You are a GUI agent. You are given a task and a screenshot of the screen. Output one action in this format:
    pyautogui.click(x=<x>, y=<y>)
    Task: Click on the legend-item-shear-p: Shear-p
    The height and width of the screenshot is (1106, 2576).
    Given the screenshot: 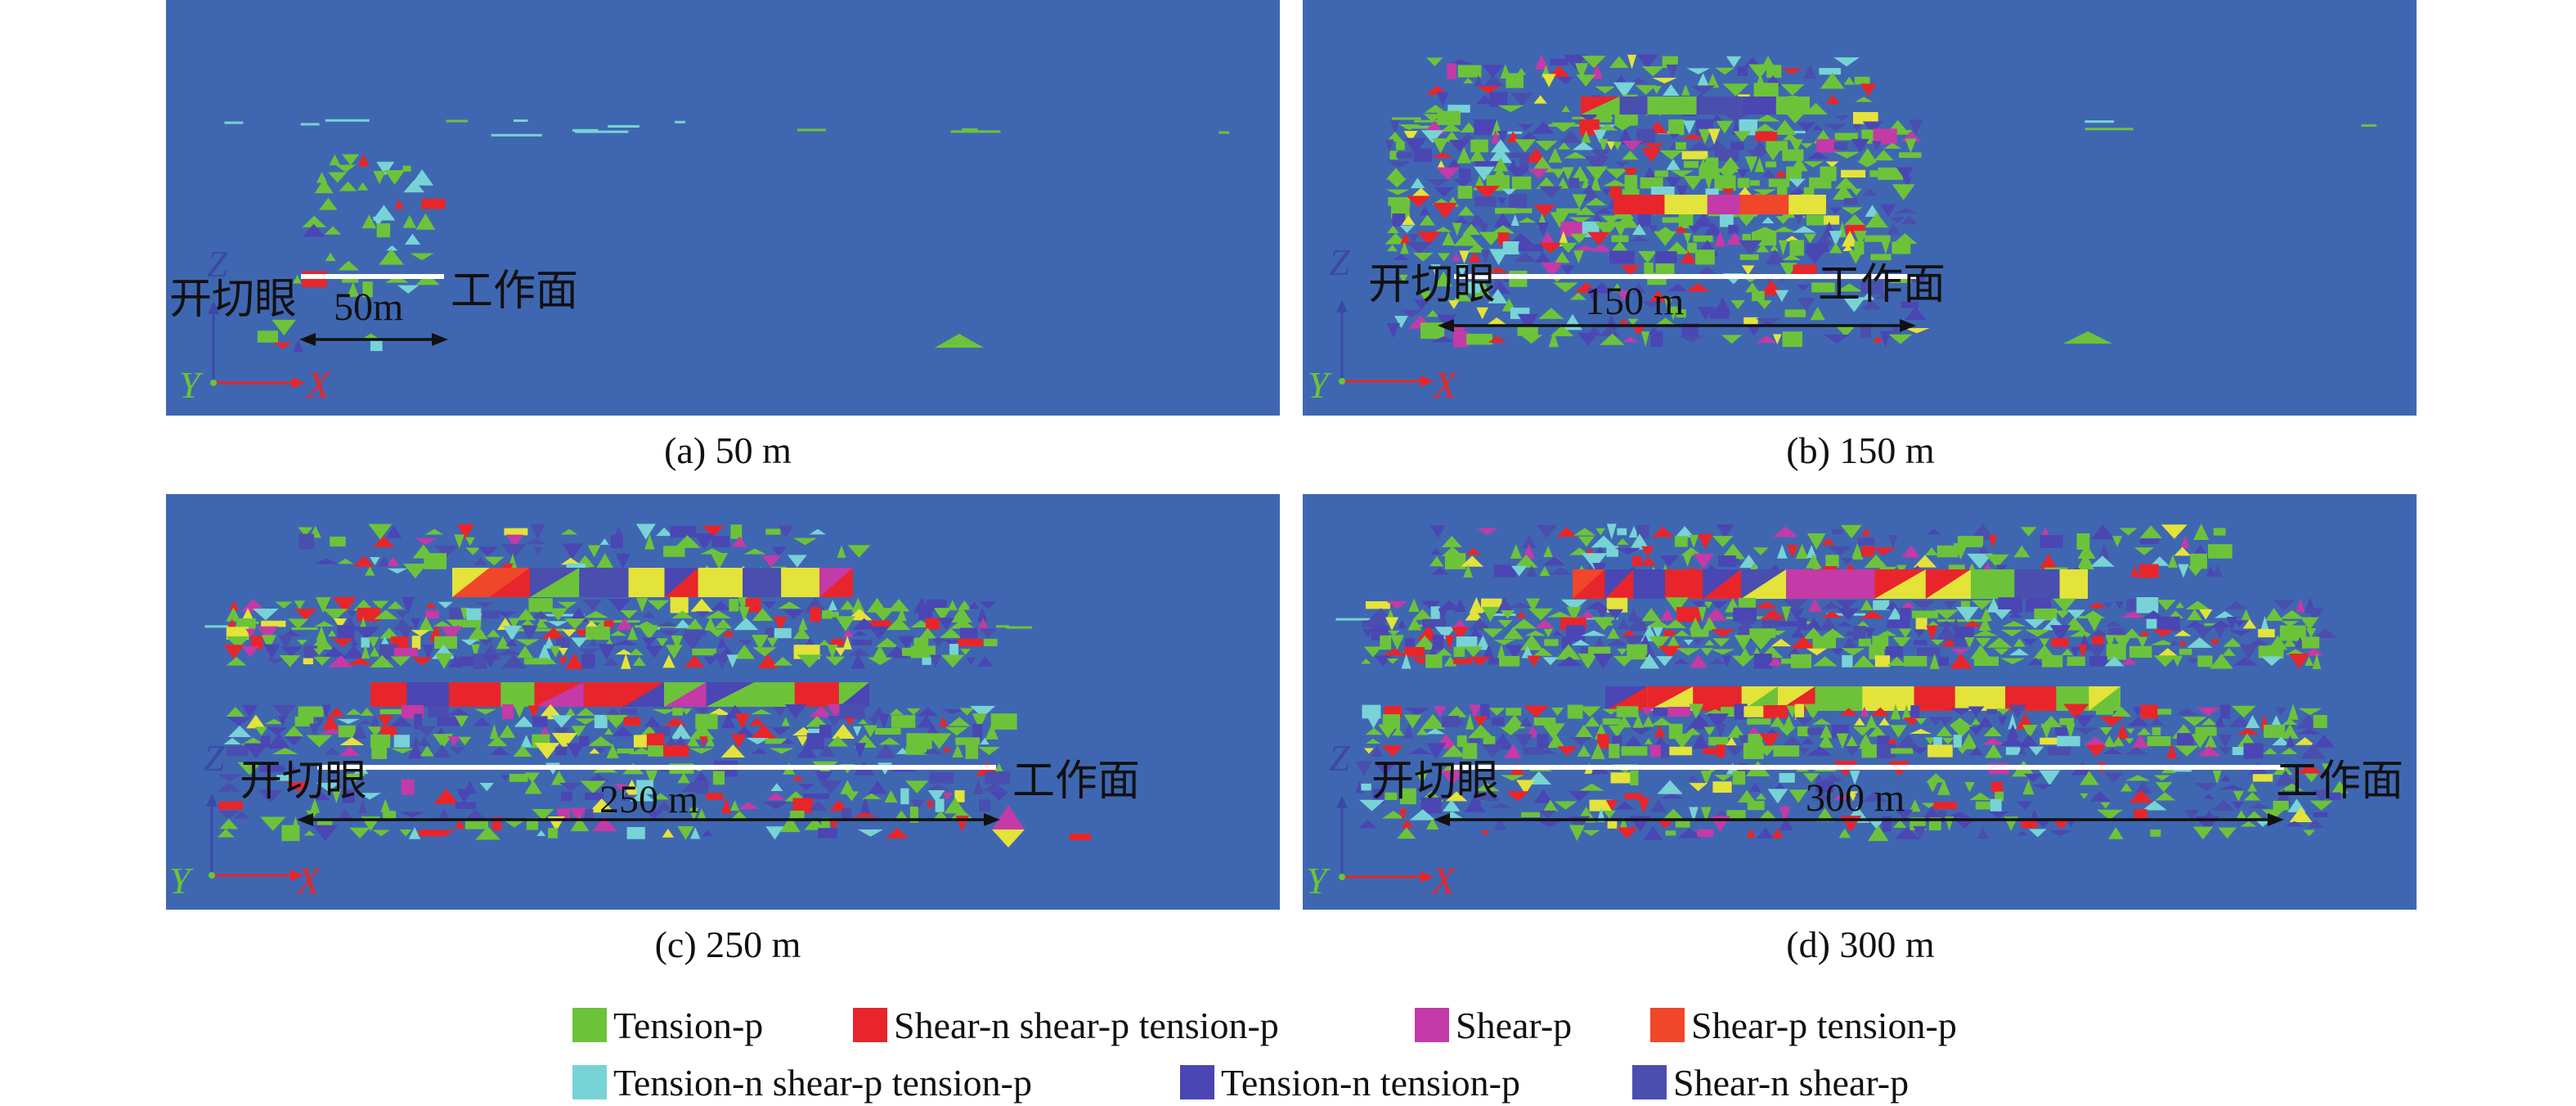 What is the action you would take?
    pyautogui.click(x=1493, y=1025)
    